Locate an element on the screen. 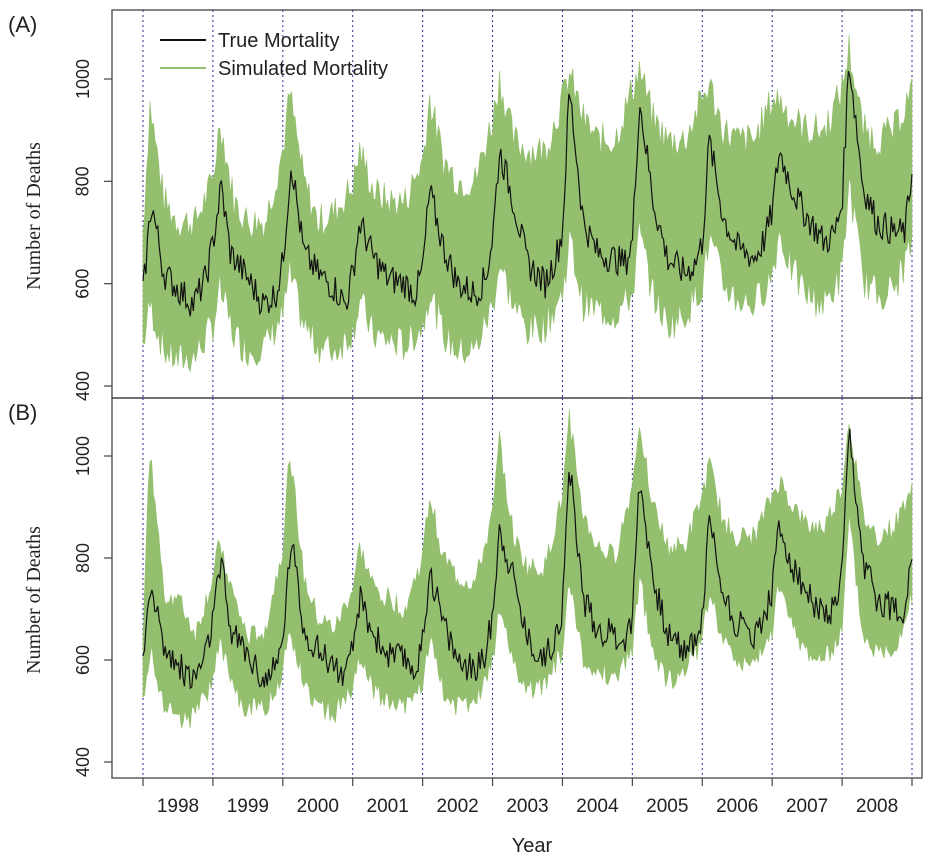  x-tick-label-2006: 2006 is located at coordinates (737, 806).